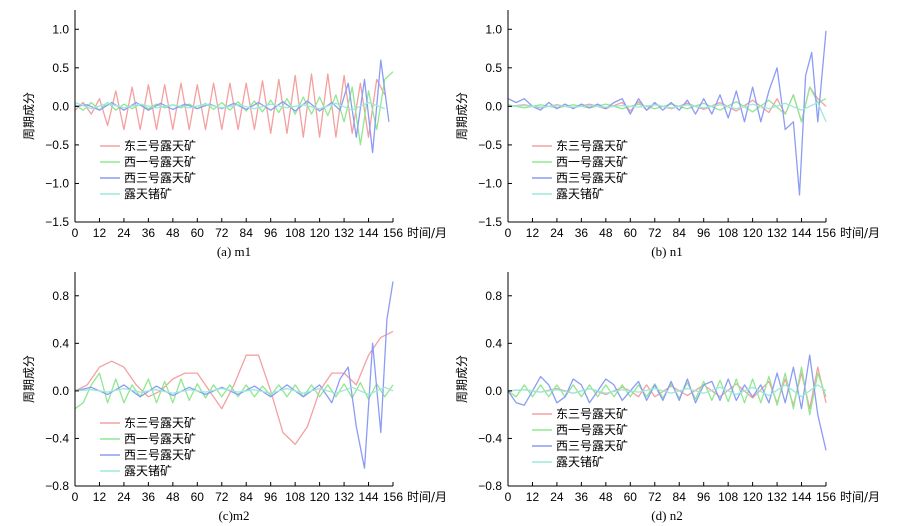 The image size is (910, 526). Describe the element at coordinates (493, 343) in the screenshot. I see `y-tick-label: 0.4` at that location.